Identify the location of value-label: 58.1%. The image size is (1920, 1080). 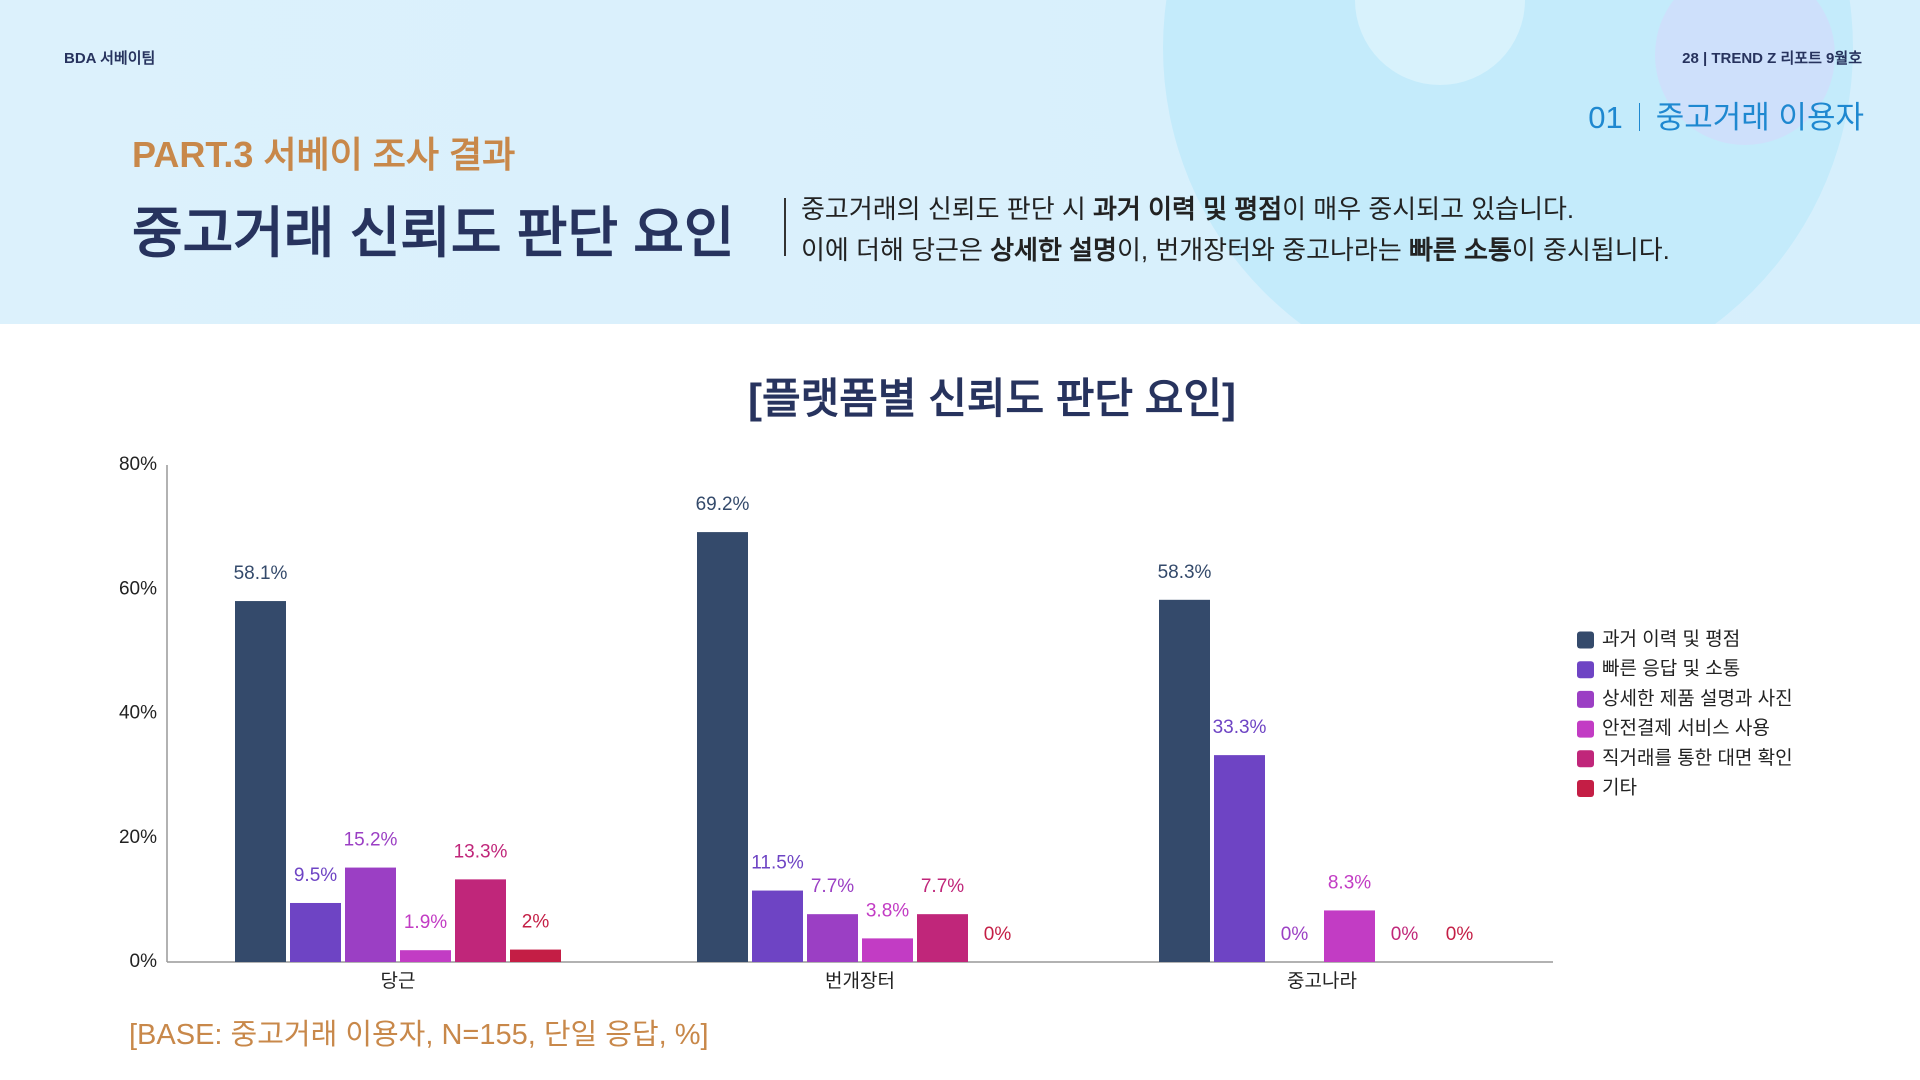
(261, 573).